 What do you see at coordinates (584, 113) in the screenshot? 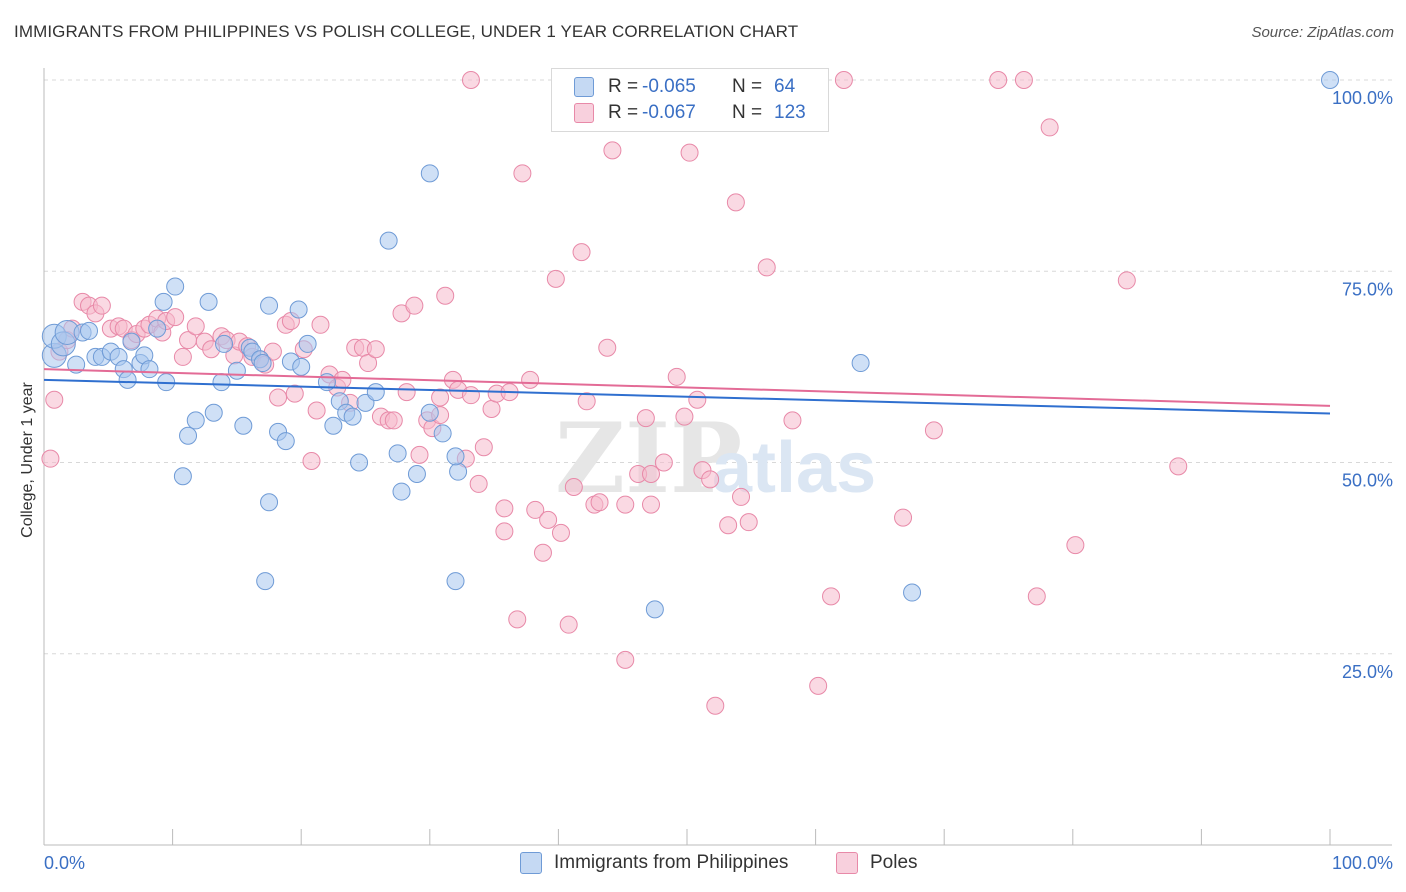
I see `legend-swatch-poles` at bounding box center [584, 113].